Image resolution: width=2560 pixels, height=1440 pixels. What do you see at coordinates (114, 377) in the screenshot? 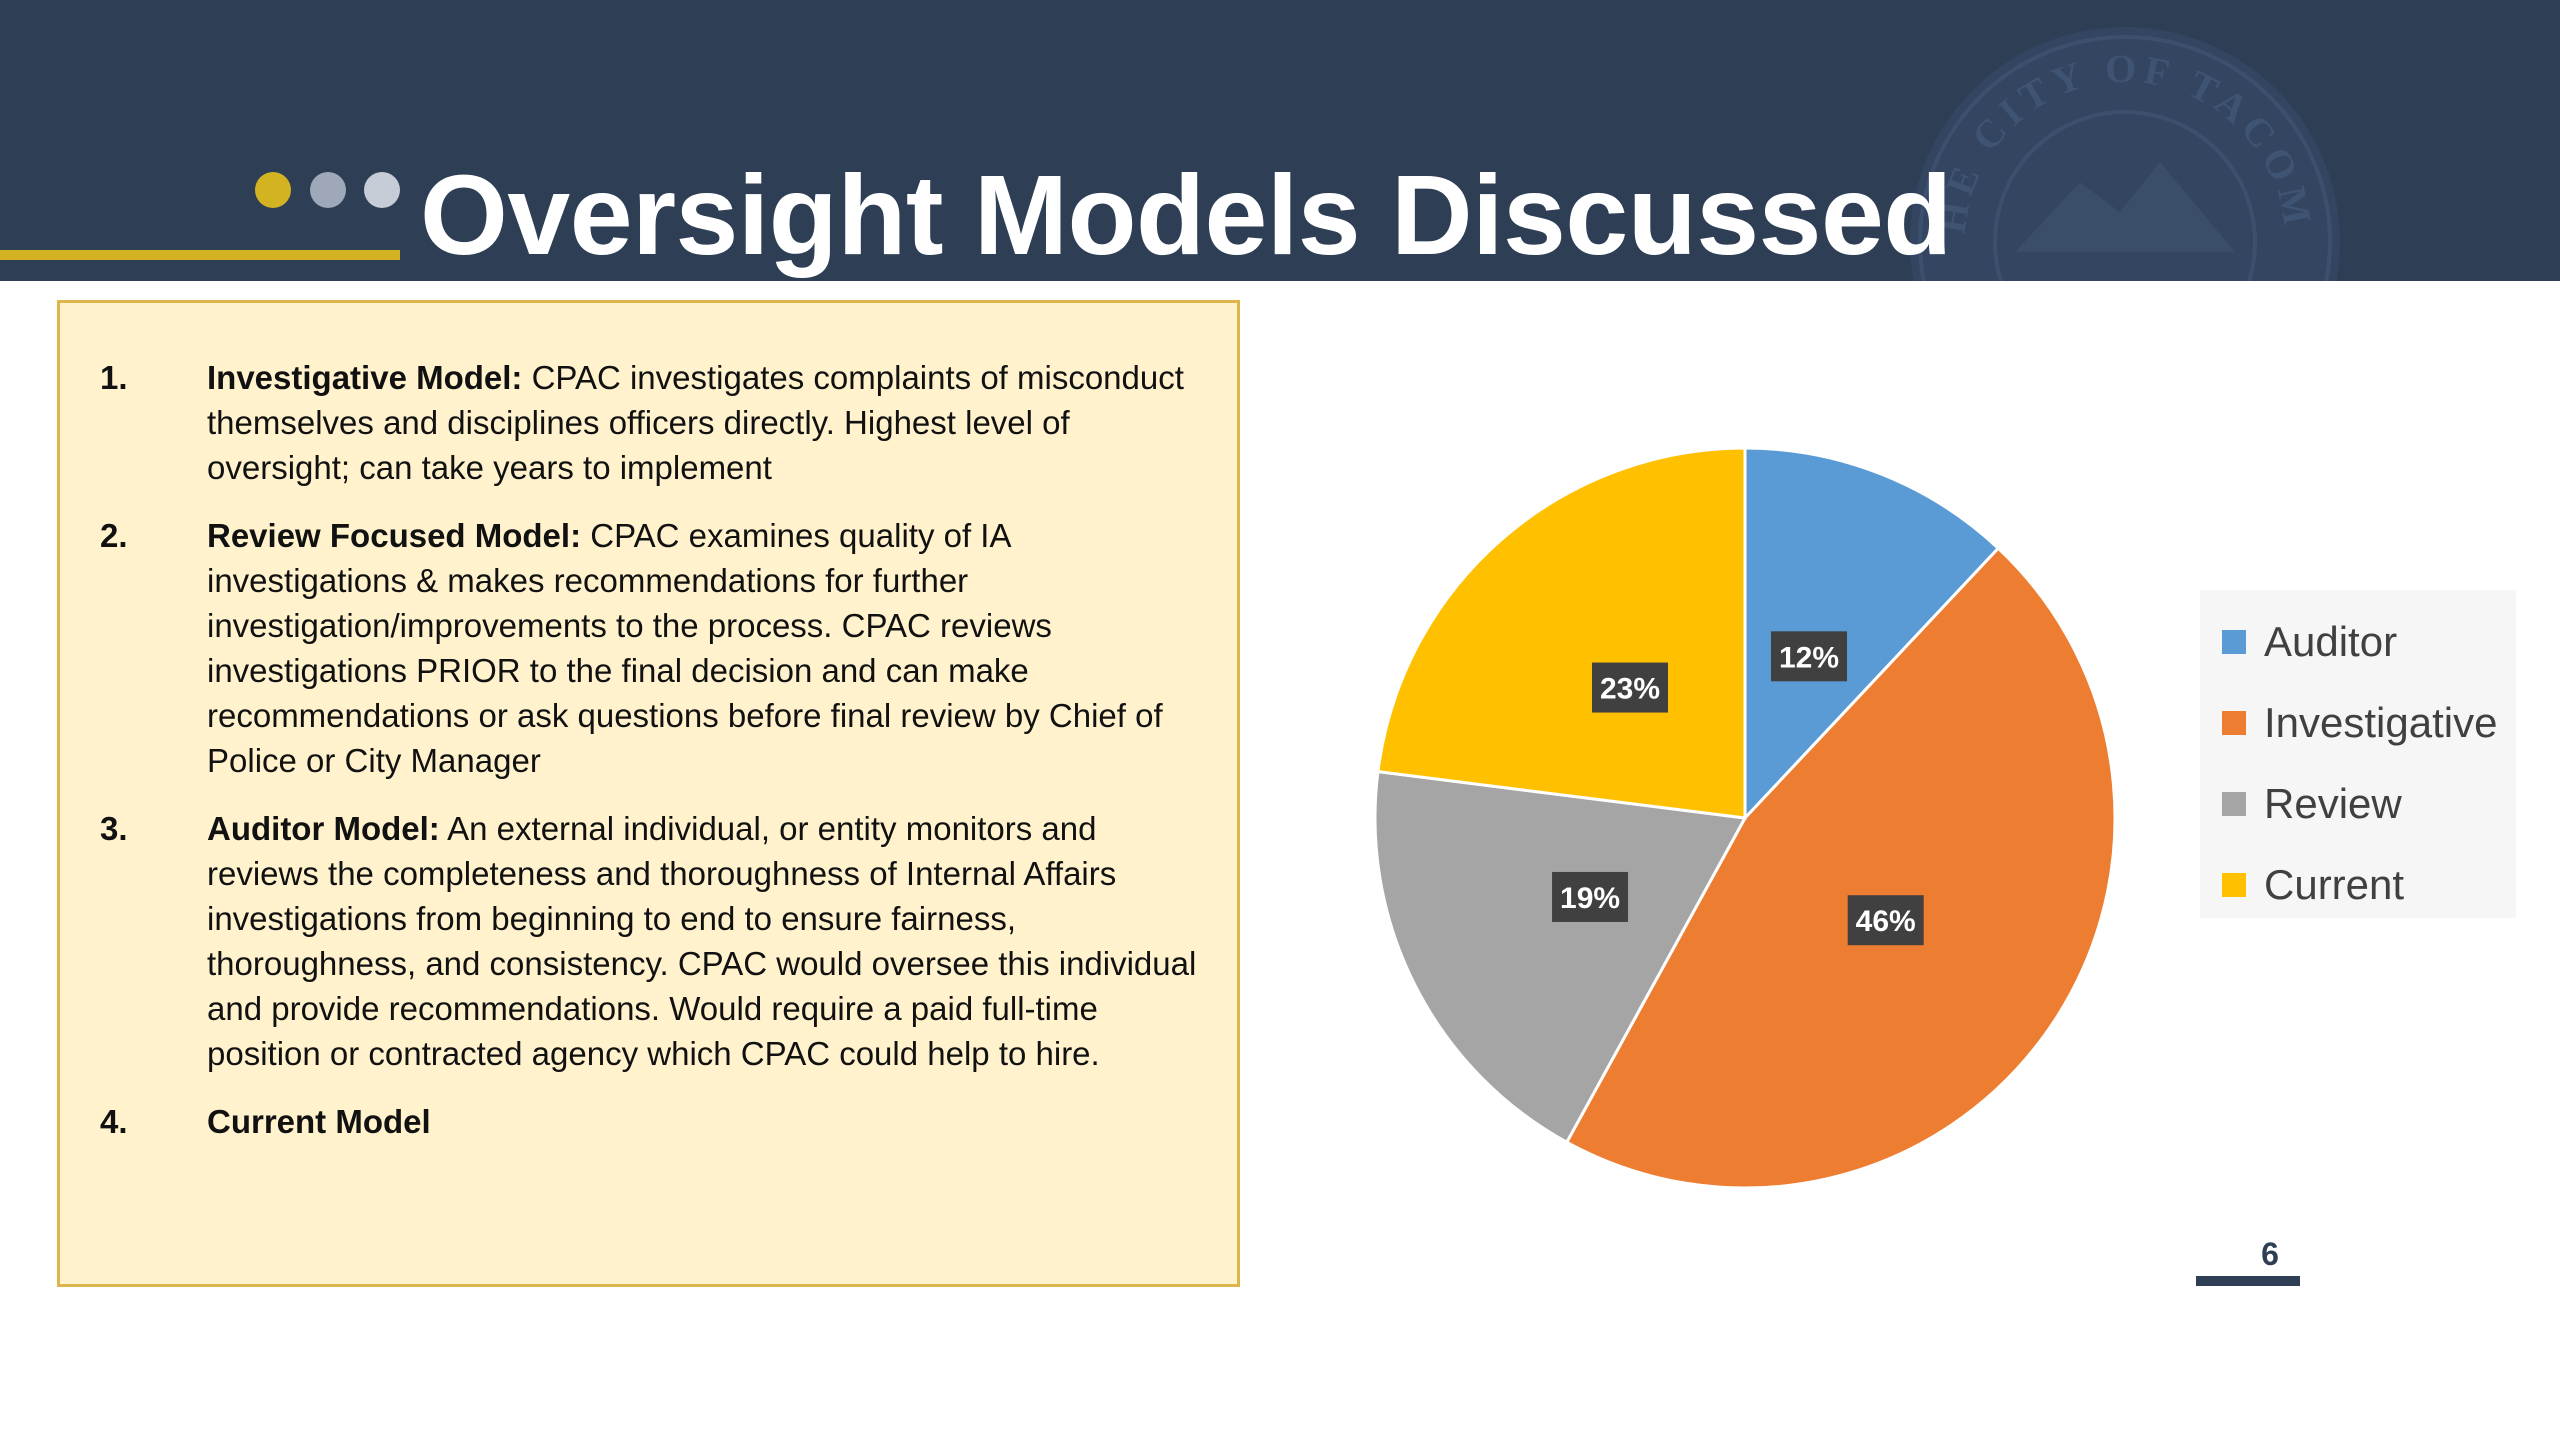
I see `model-number: 1.` at bounding box center [114, 377].